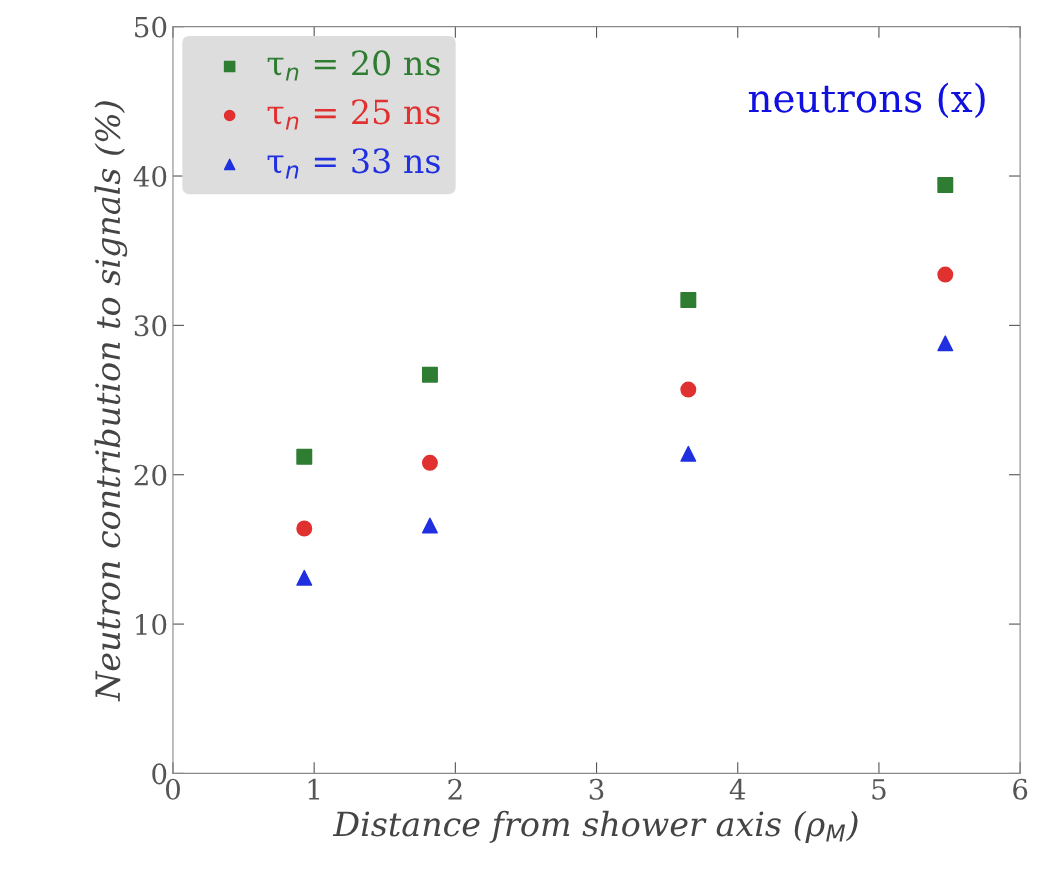 This screenshot has height=889, width=1042. Describe the element at coordinates (596, 789) in the screenshot. I see `x-tick-label: 3` at that location.